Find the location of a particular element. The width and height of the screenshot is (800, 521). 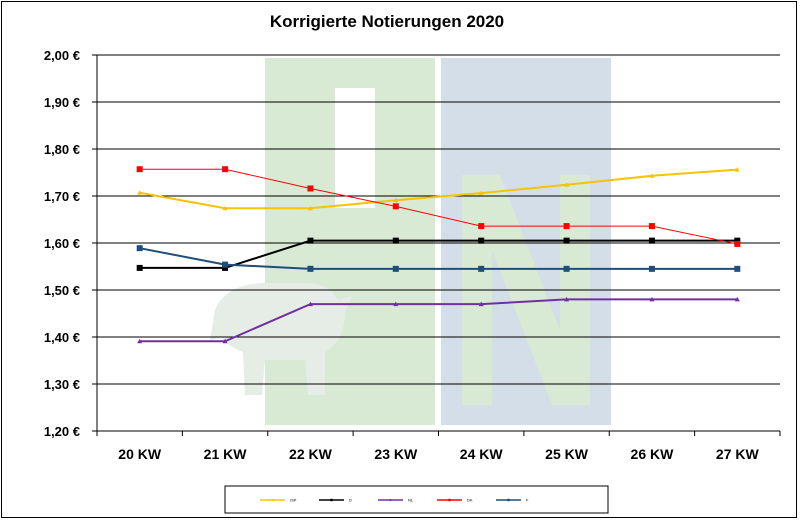

legend-box is located at coordinates (416, 499).